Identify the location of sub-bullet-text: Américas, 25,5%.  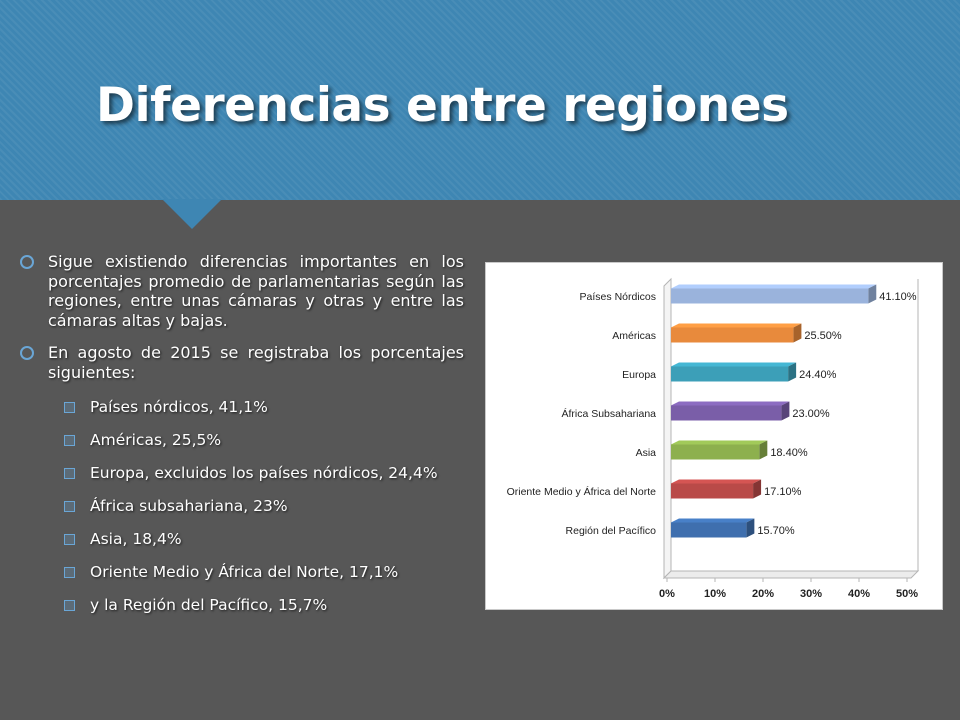
(156, 440).